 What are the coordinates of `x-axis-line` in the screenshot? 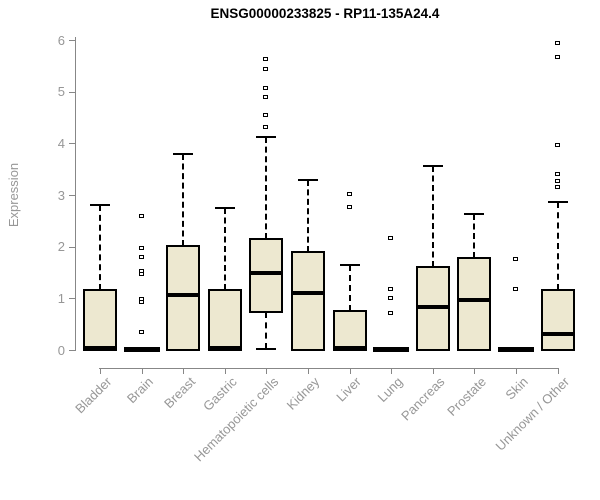 It's located at (329, 368).